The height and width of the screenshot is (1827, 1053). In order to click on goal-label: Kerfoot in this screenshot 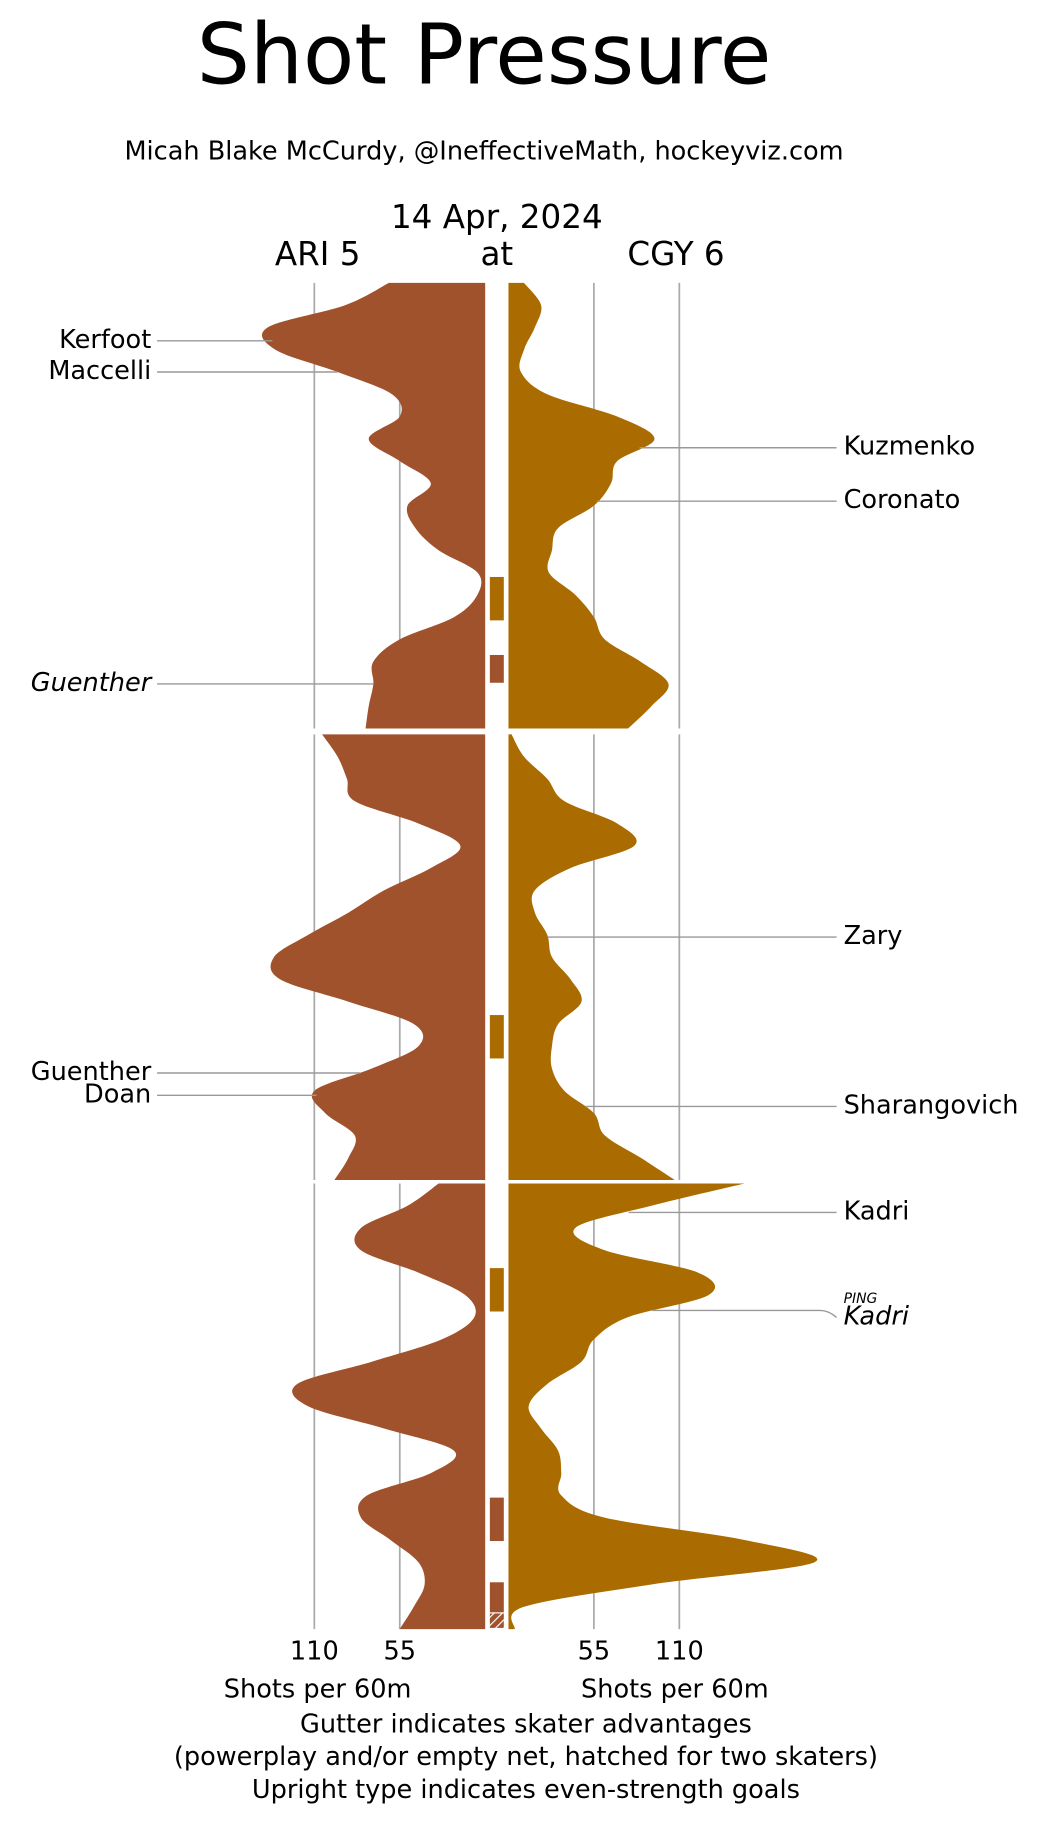, I will do `click(105, 340)`.